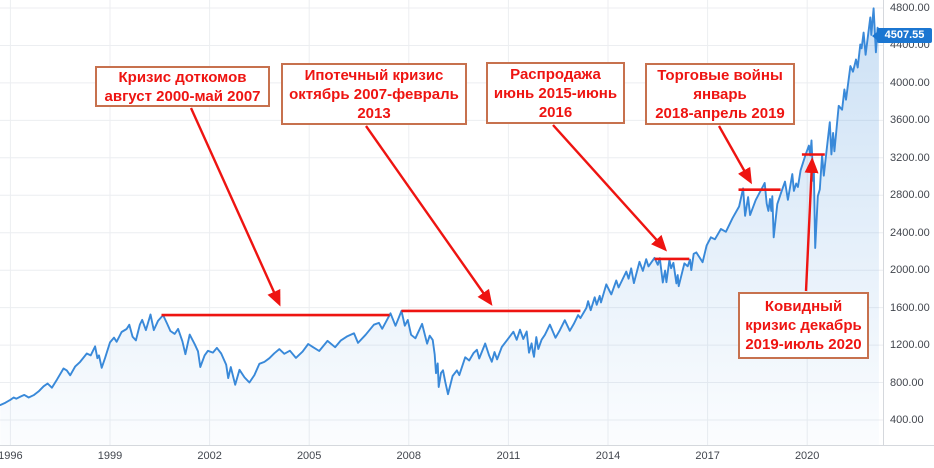  What do you see at coordinates (555, 112) in the screenshot?
I see `annotation-text: 2016` at bounding box center [555, 112].